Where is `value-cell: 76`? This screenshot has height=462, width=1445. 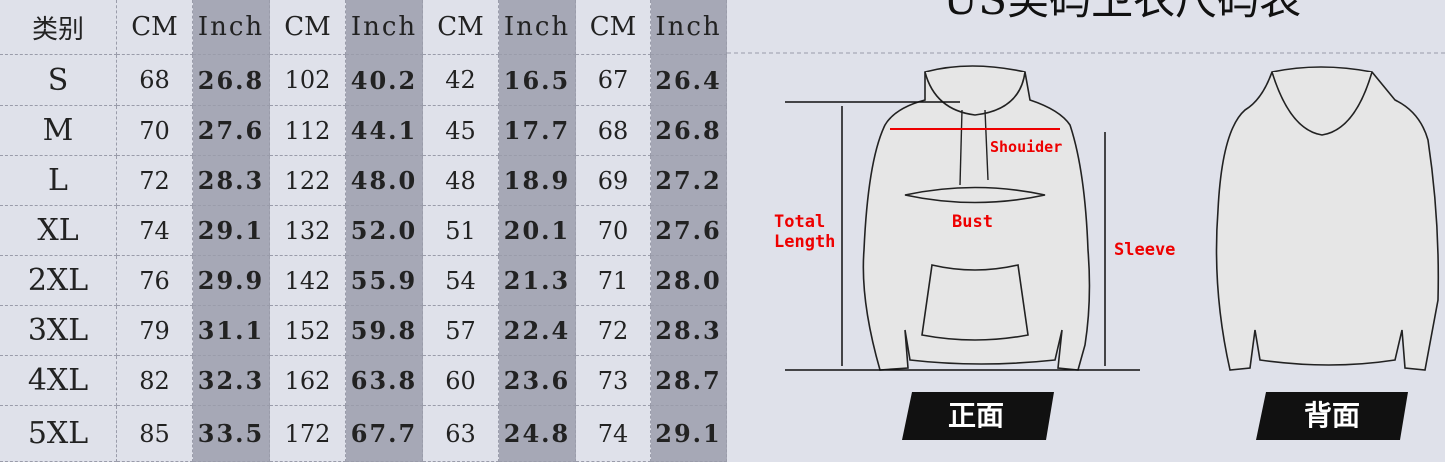 value-cell: 76 is located at coordinates (155, 281).